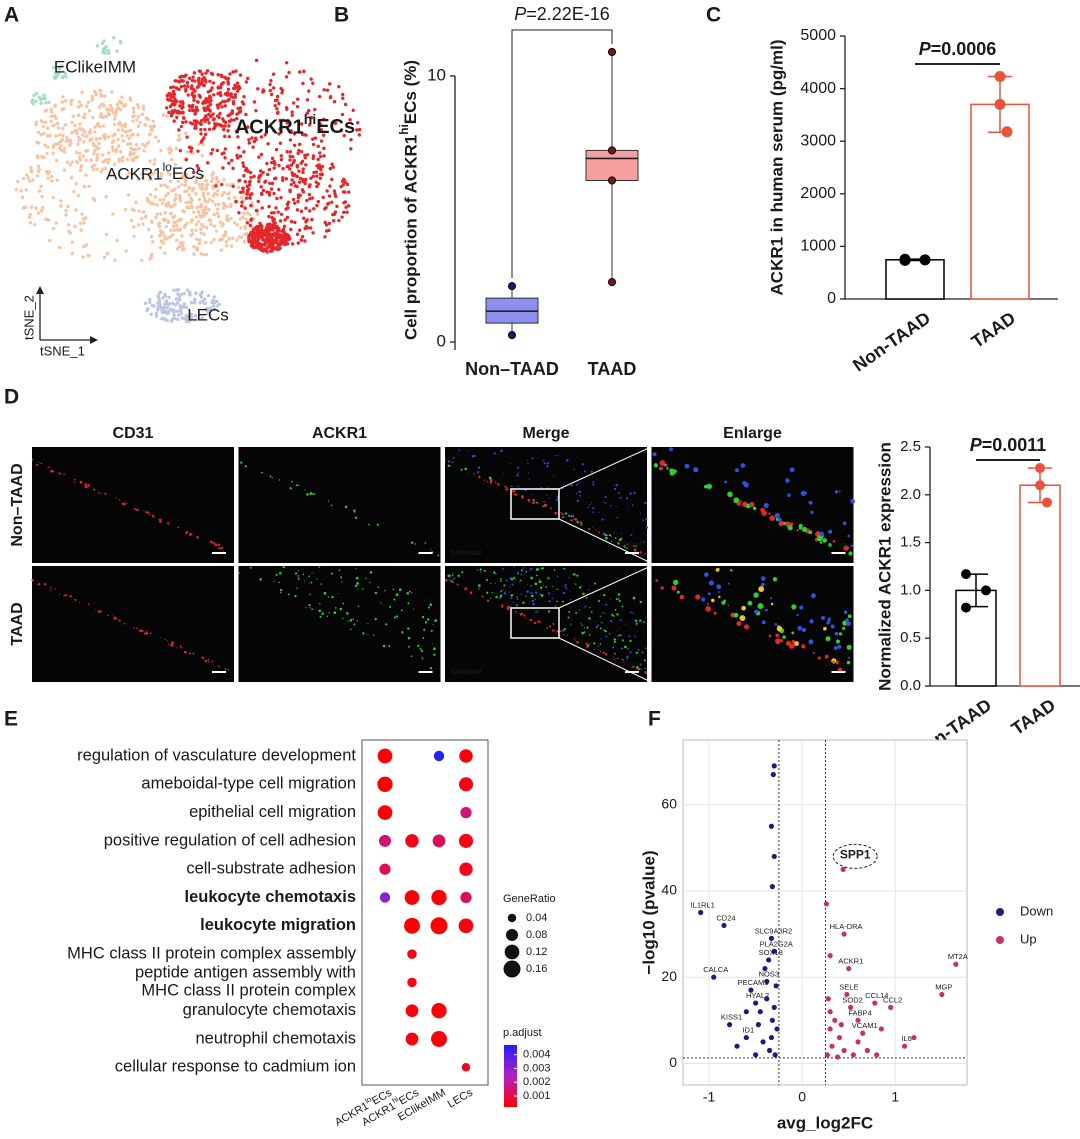 The height and width of the screenshot is (1139, 1080). What do you see at coordinates (248, 784) in the screenshot?
I see `term-label: ameboidal-type cell migration` at bounding box center [248, 784].